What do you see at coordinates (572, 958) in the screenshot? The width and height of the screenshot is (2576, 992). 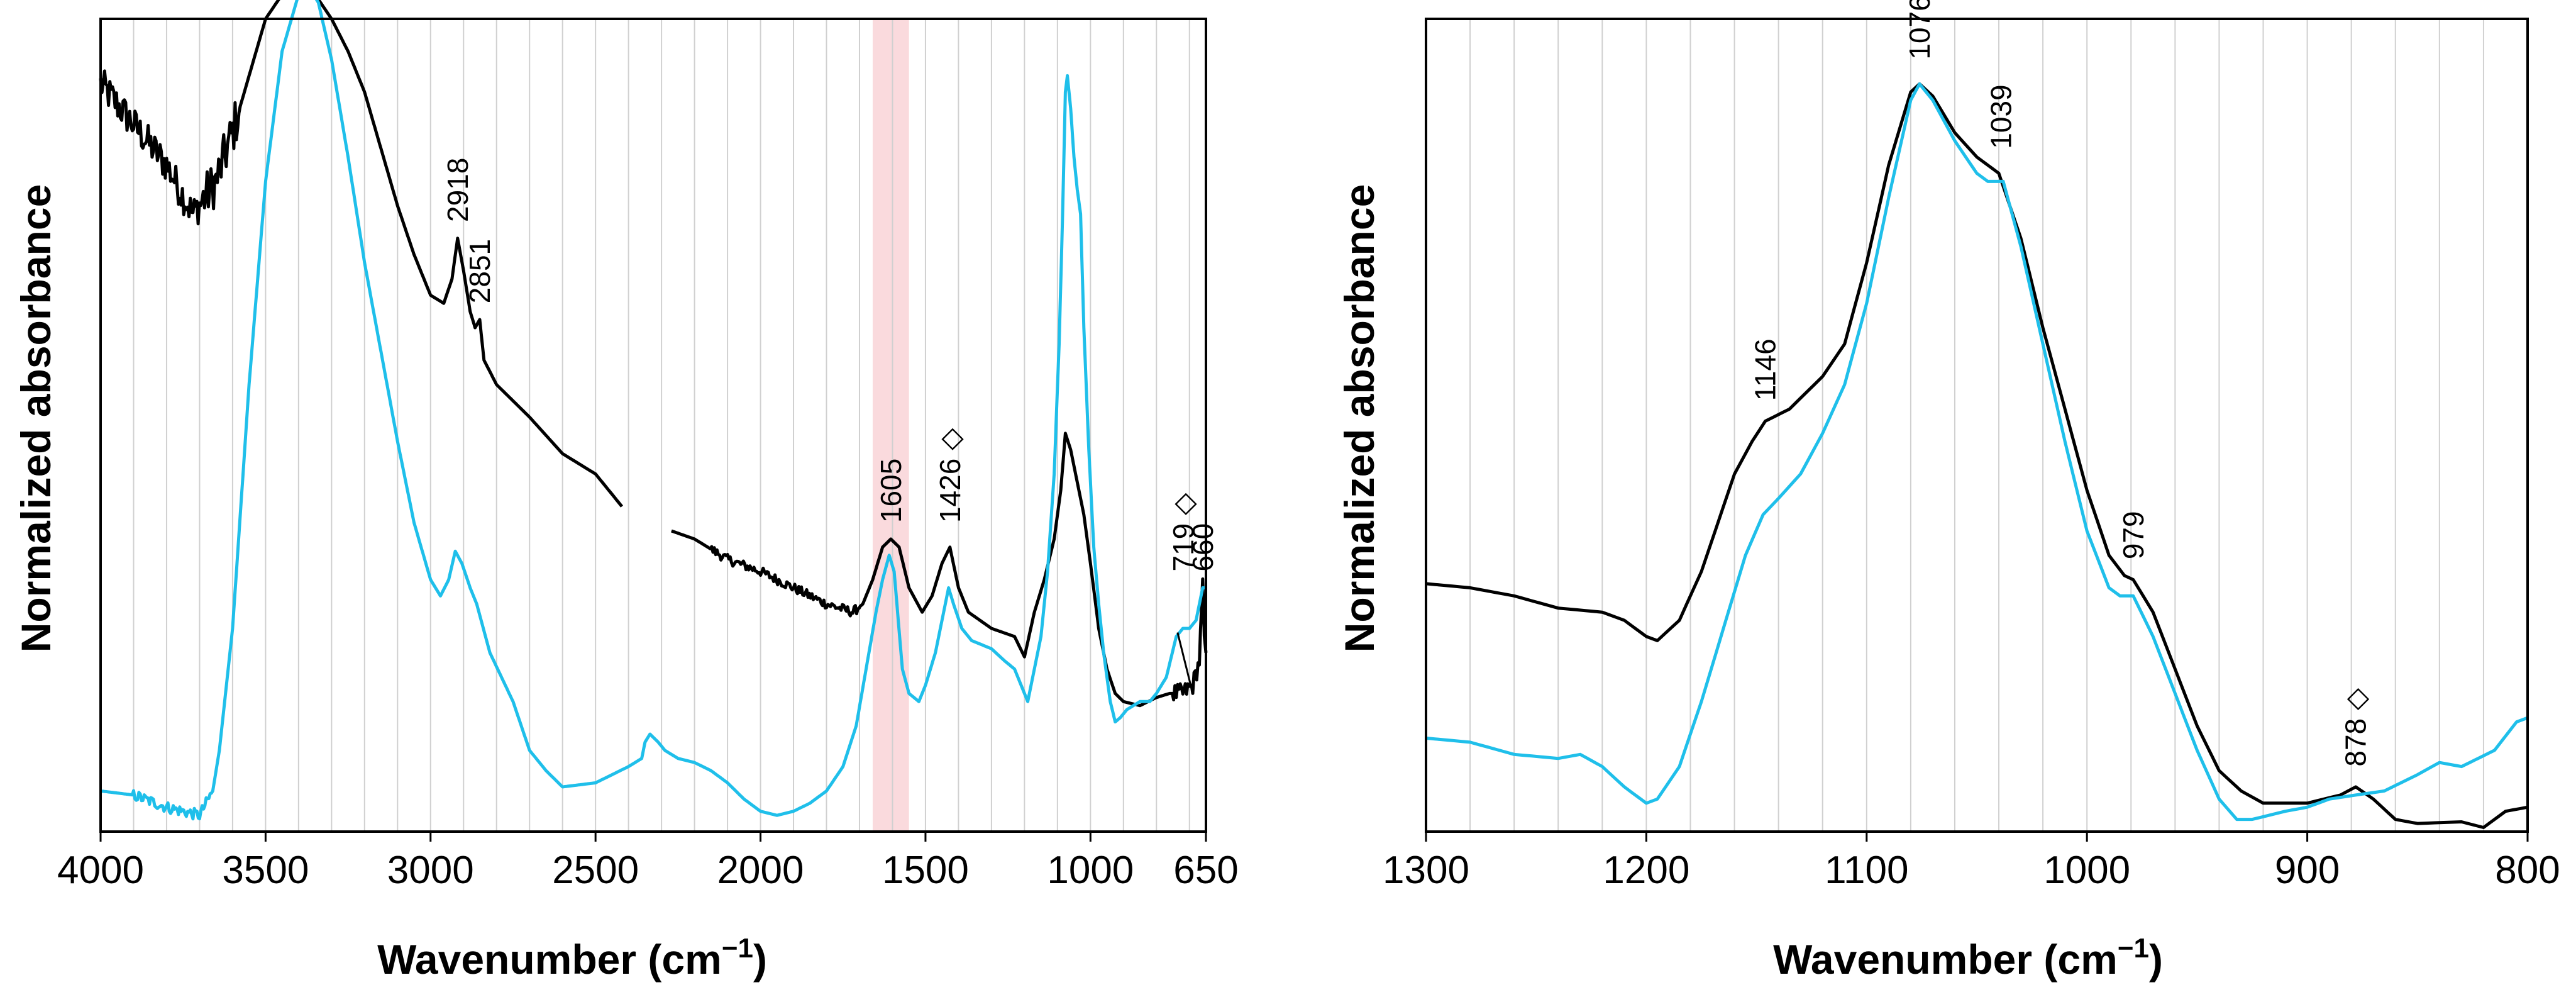 I see `x-axis-title-left: Wavenumber (cm−1)` at bounding box center [572, 958].